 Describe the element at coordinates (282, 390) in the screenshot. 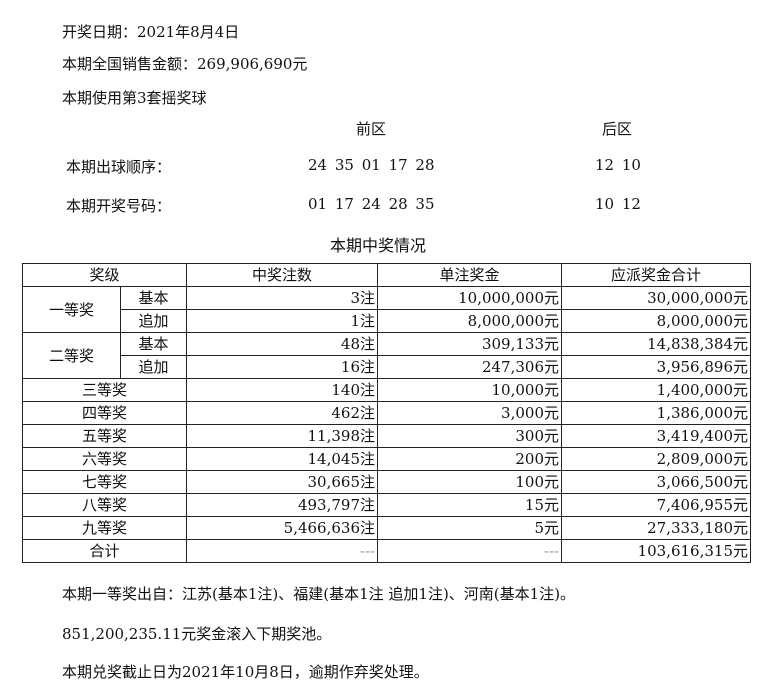

I see `winning-count: 140注` at that location.